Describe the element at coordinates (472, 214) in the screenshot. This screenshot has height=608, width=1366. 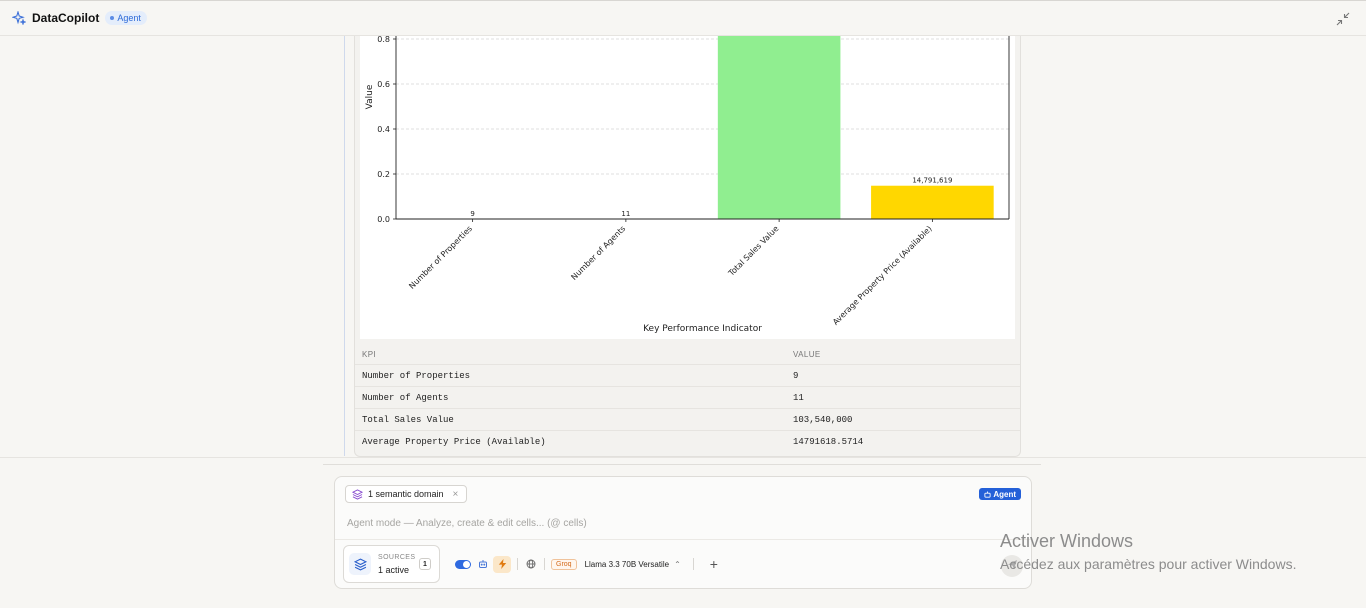
I see `bar-value-label: 9` at that location.